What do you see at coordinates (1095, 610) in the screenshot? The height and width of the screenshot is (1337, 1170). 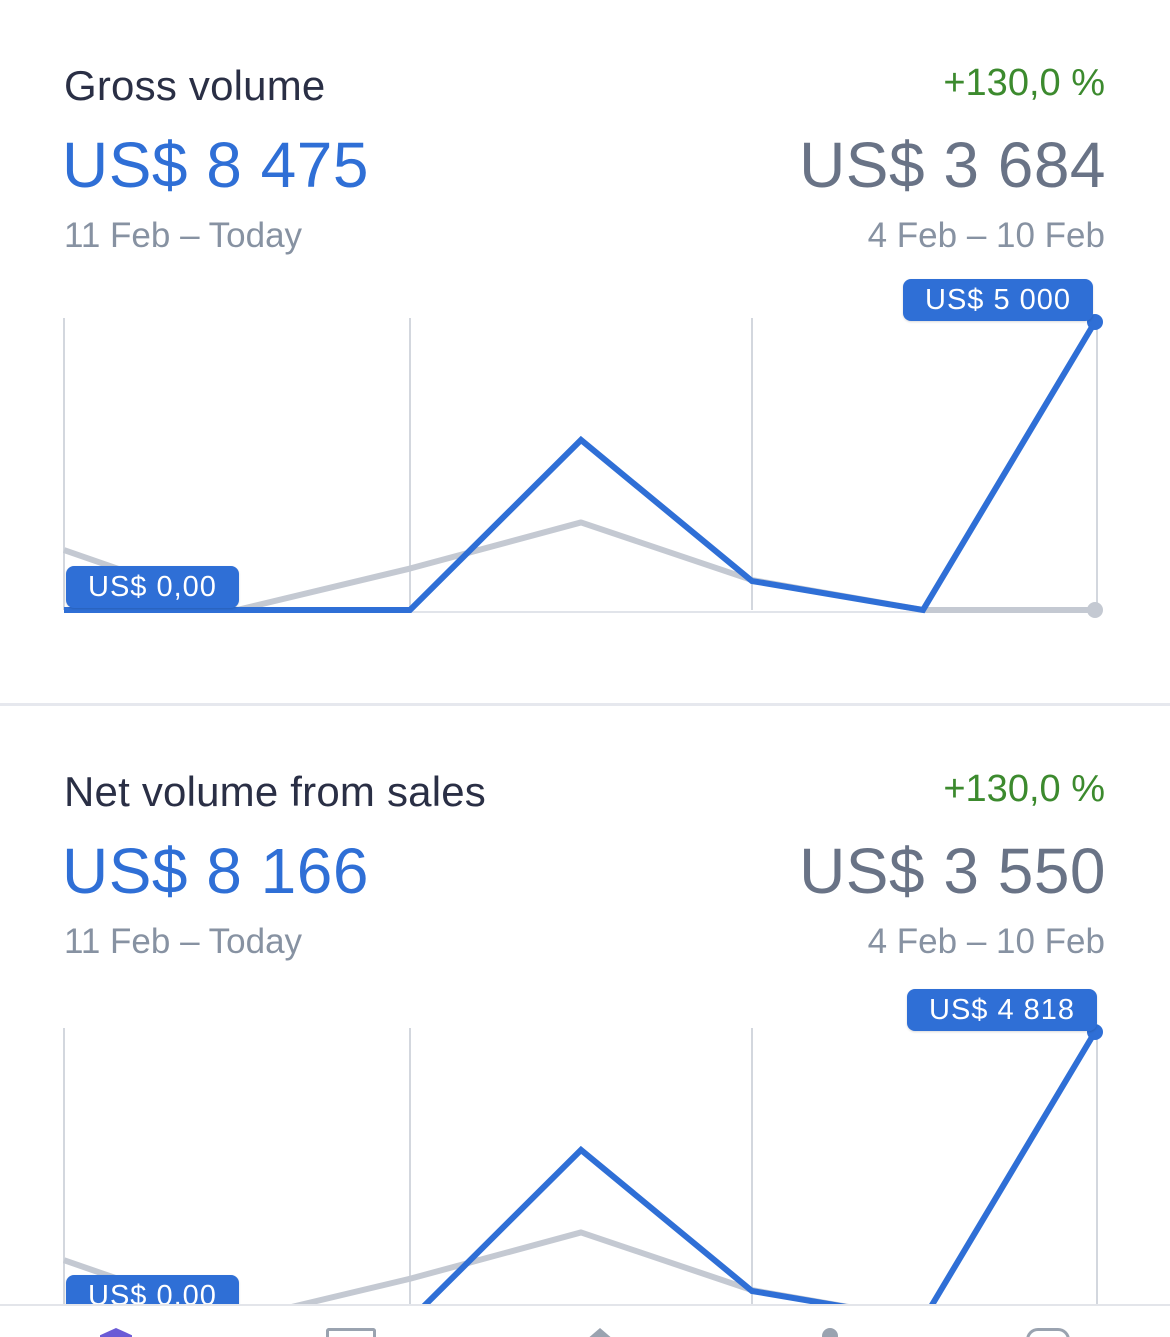 I see `previous-series-endpoint` at bounding box center [1095, 610].